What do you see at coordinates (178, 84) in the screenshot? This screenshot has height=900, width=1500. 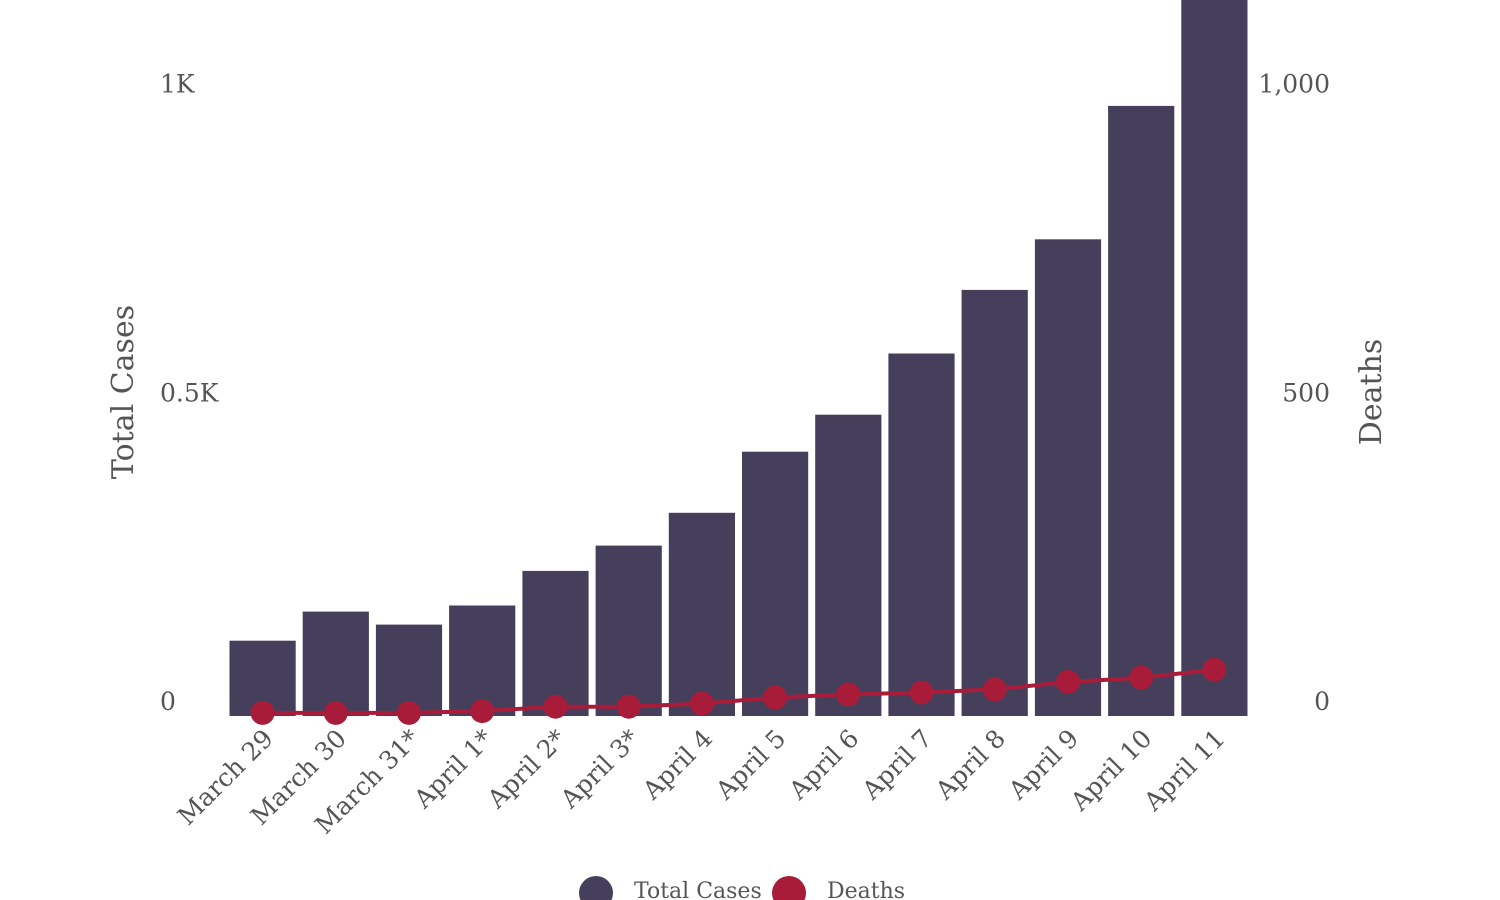 I see `left-tick-label: 1K` at bounding box center [178, 84].